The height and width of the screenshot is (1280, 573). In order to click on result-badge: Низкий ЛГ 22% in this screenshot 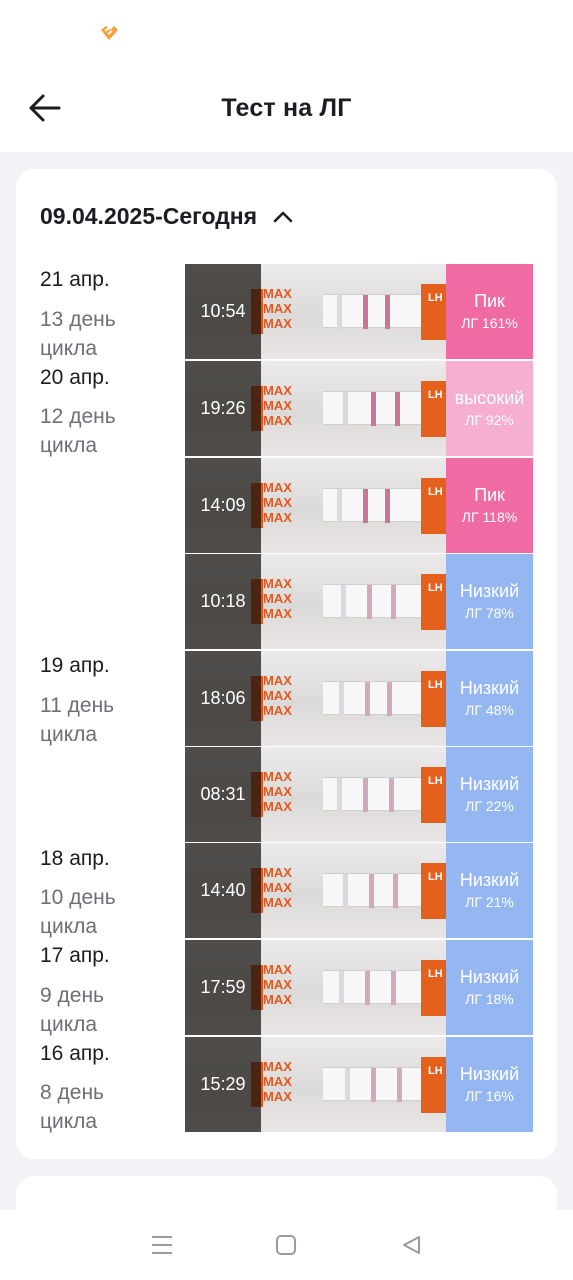, I will do `click(489, 794)`.